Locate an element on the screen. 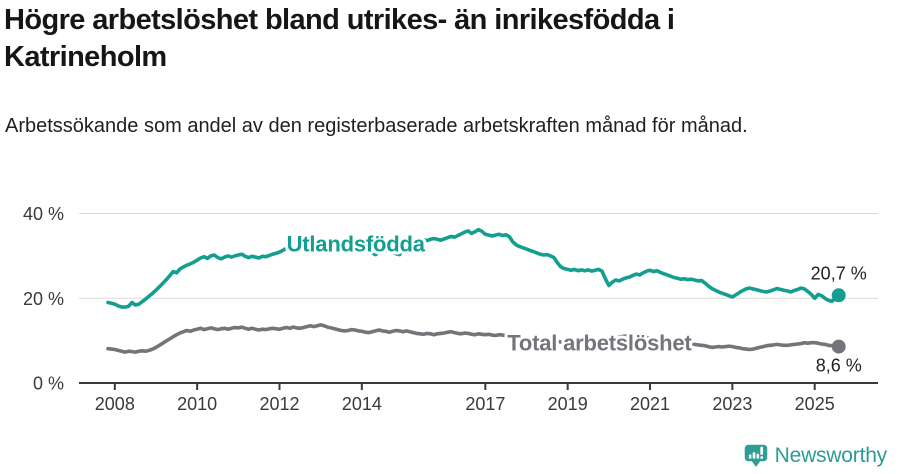  x-tick-label: 2012 is located at coordinates (279, 404).